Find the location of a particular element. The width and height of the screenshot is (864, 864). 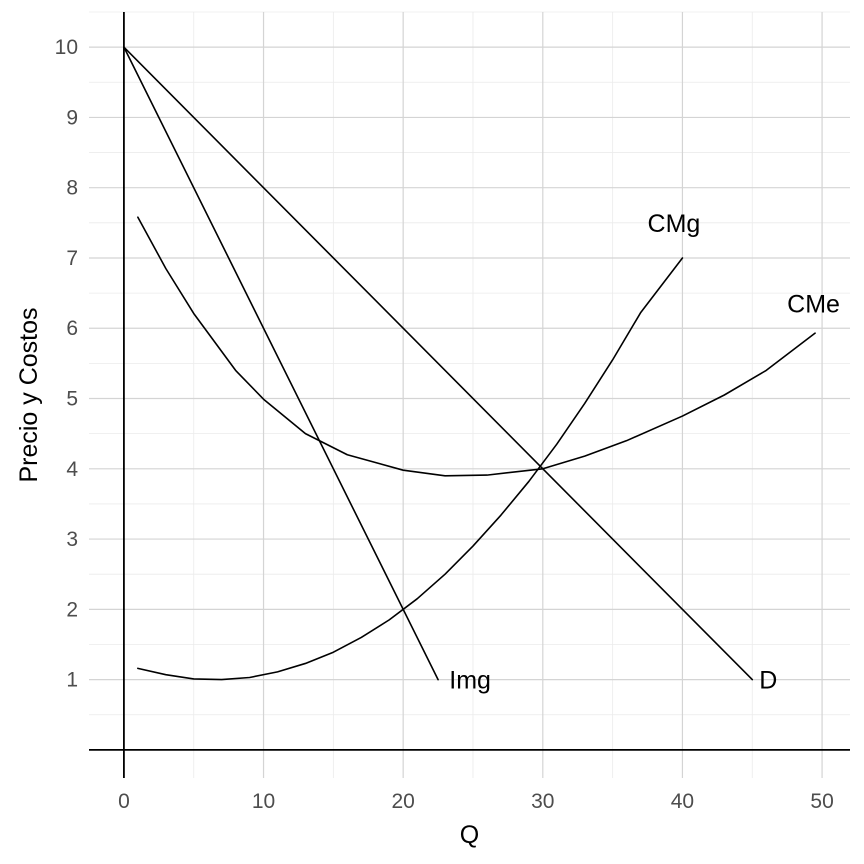

label-img: Img is located at coordinates (470, 681).